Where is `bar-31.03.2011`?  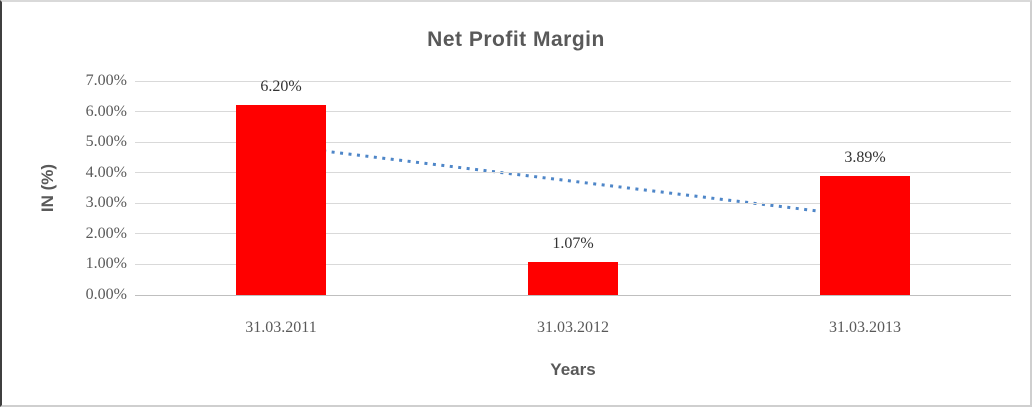
bar-31.03.2011 is located at coordinates (281, 200).